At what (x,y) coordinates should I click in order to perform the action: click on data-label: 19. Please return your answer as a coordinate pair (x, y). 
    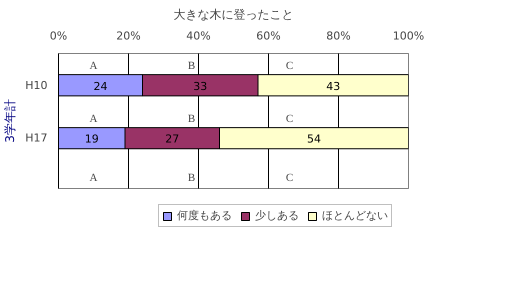
    Looking at the image, I should click on (91, 139).